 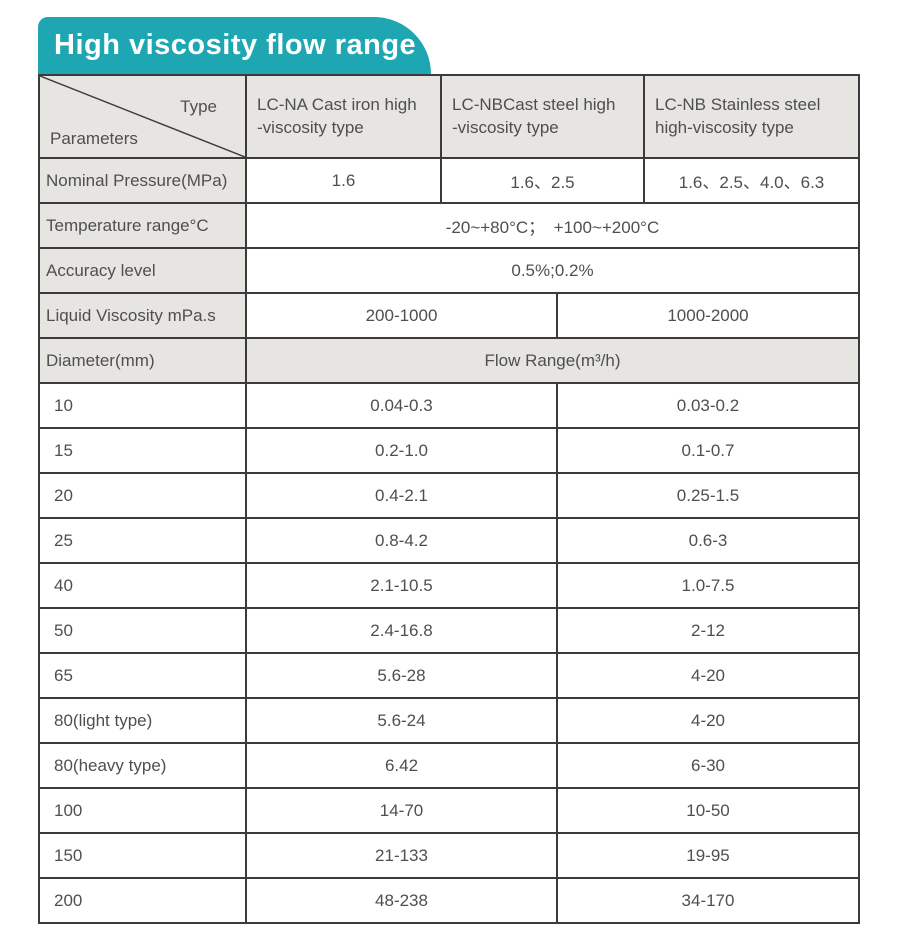 I want to click on flow-row-25: 25 0.8-4.2 0.6-3, so click(x=449, y=540).